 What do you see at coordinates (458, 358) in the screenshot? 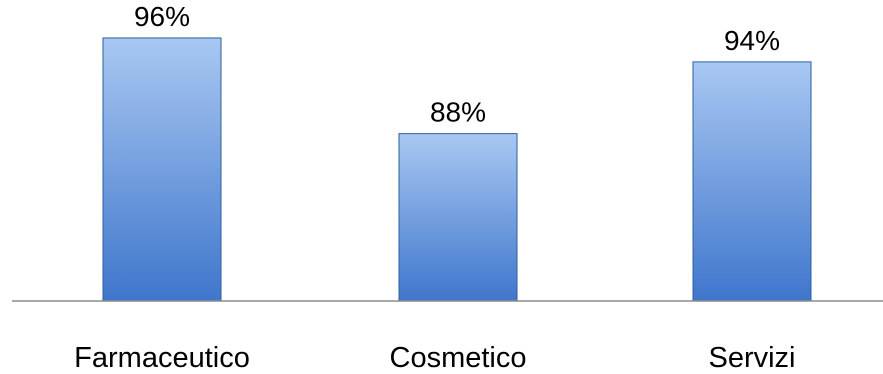
I see `category-label-cosmetico: Cosmetico` at bounding box center [458, 358].